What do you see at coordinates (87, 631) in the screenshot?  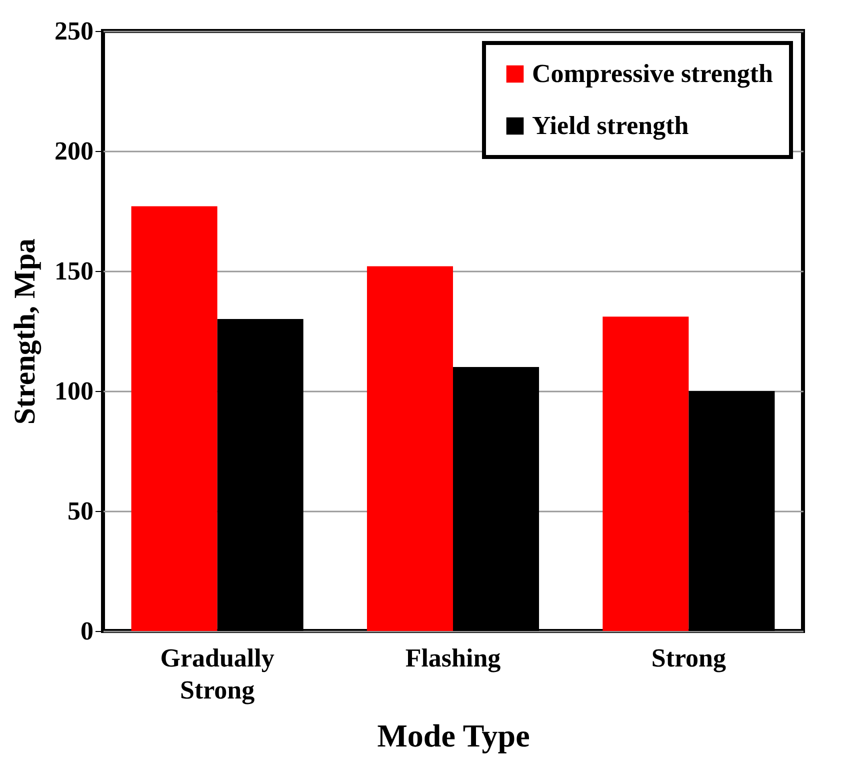 I see `y-tick-label: 0` at bounding box center [87, 631].